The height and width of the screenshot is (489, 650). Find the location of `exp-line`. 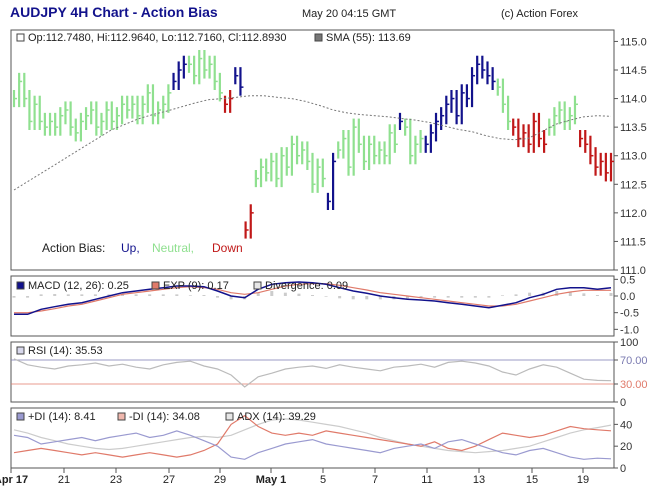

exp-line is located at coordinates (312, 298).